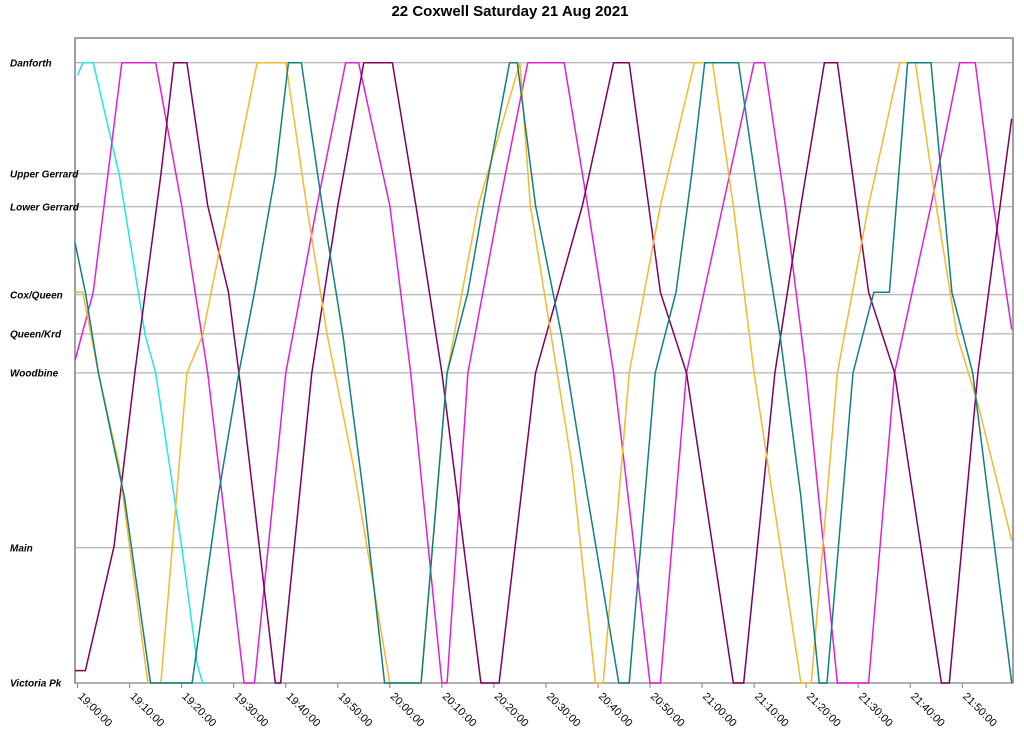  What do you see at coordinates (979, 710) in the screenshot?
I see `x-tick-label: 21:50:00` at bounding box center [979, 710].